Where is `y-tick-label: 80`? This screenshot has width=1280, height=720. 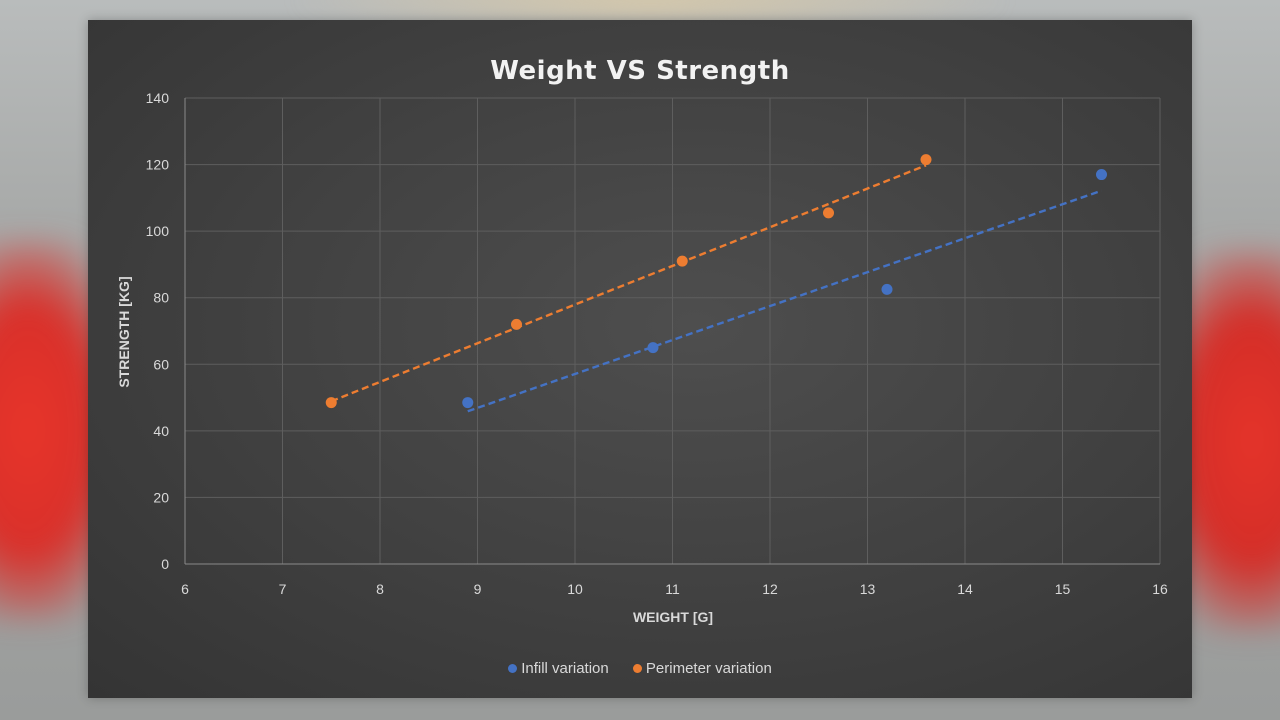
y-tick-label: 80 is located at coordinates (161, 298).